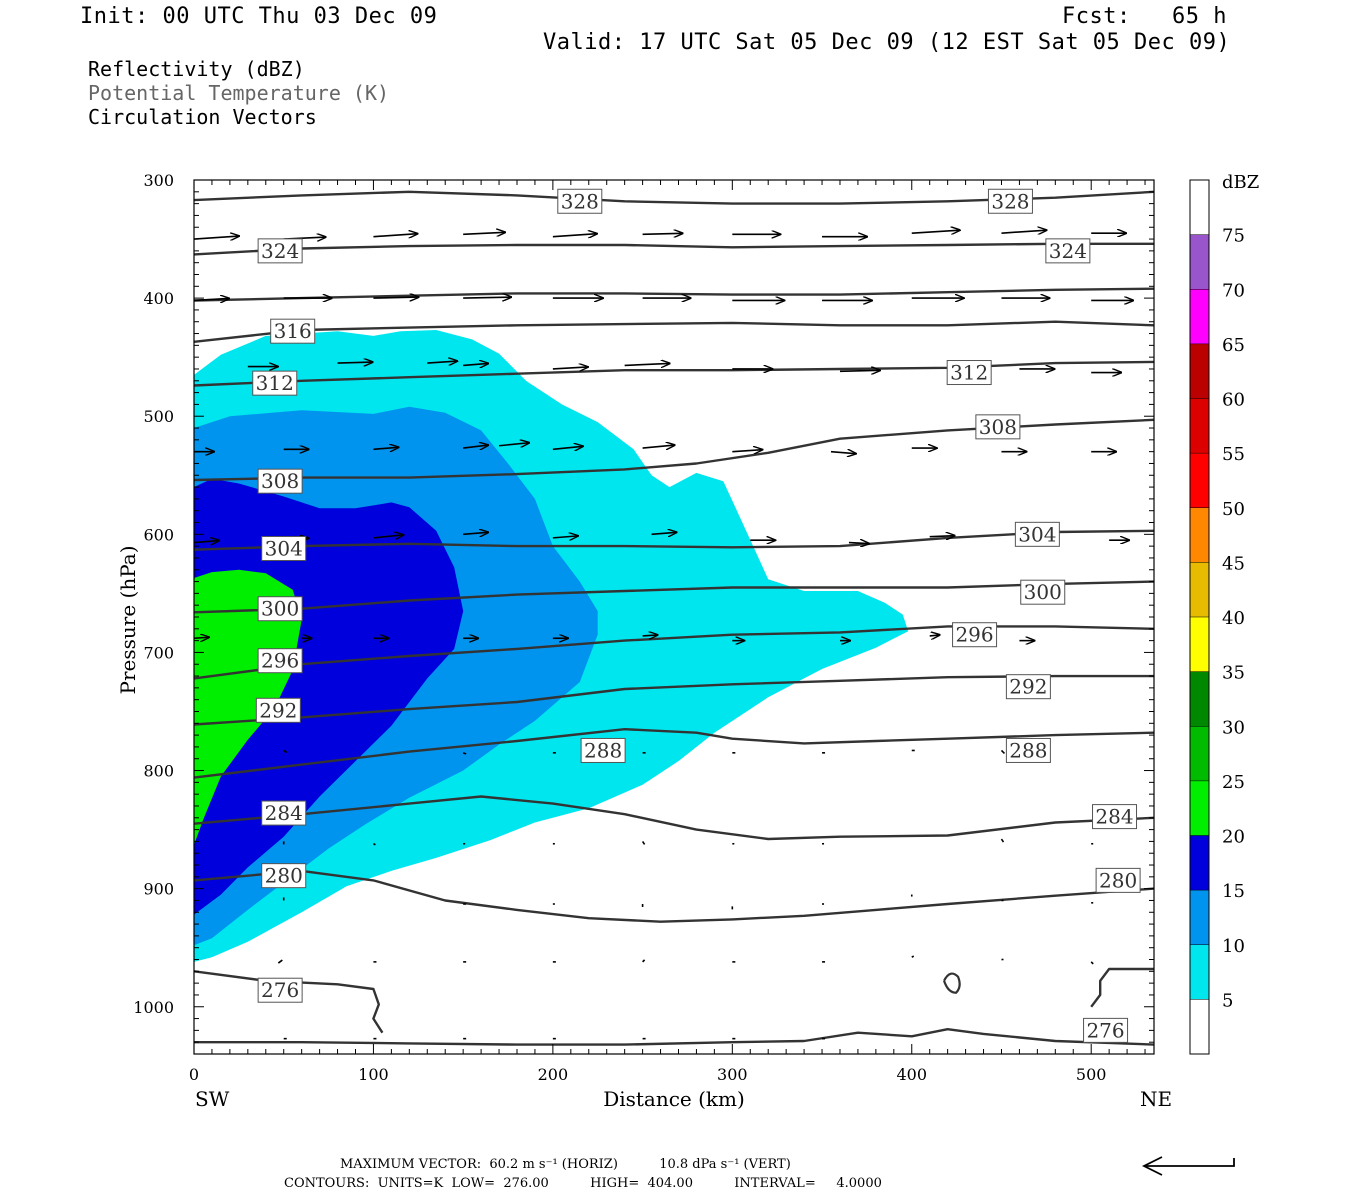  I want to click on x-tick-label-200: 200, so click(553, 1074).